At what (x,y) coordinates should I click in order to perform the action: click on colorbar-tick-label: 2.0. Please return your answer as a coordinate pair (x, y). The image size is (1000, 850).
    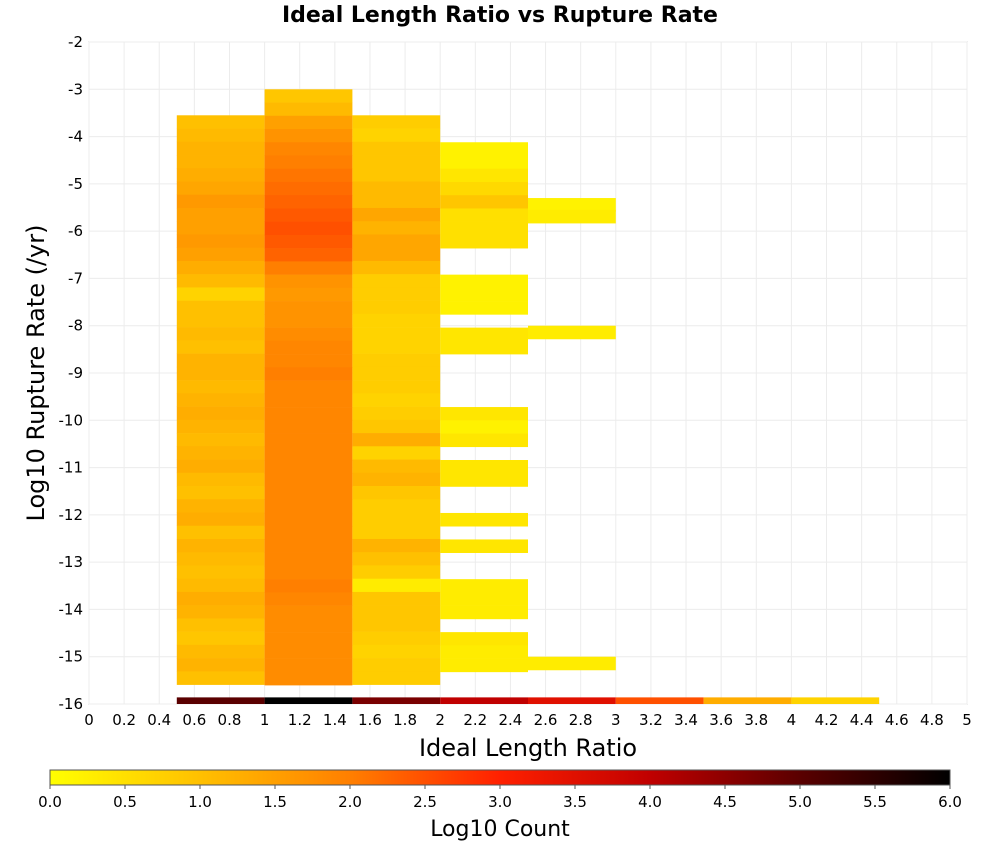
    Looking at the image, I should click on (350, 802).